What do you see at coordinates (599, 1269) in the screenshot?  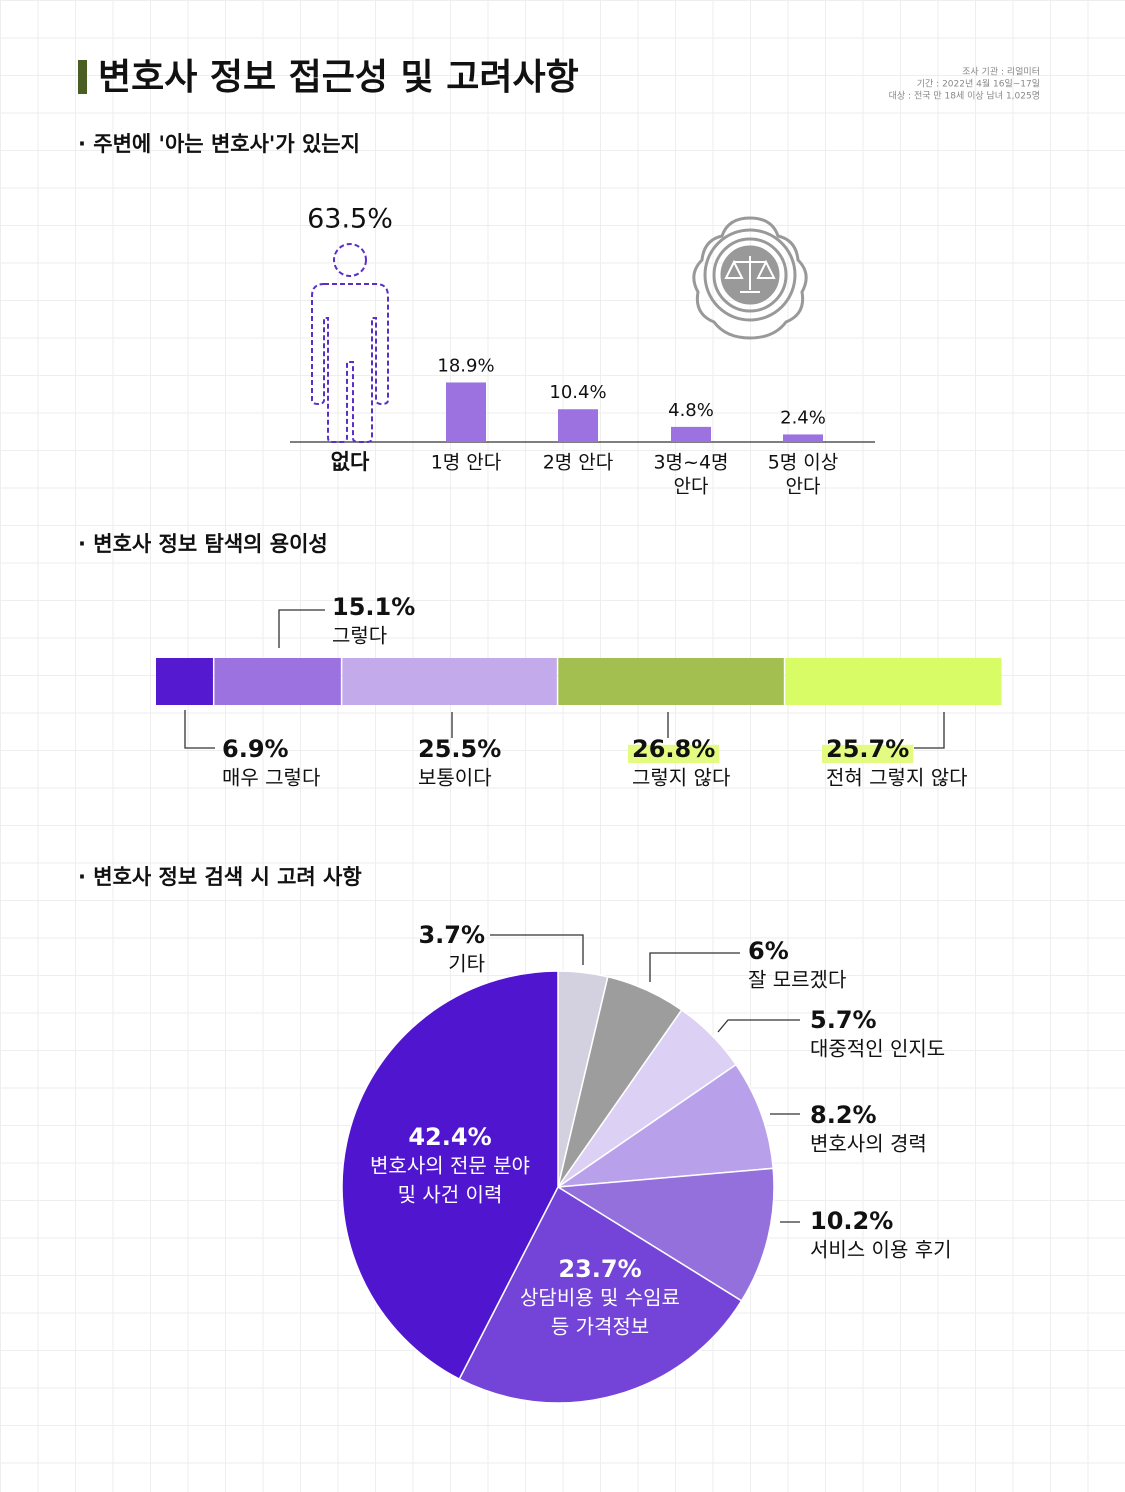 I see `value-label: 23.7%` at bounding box center [599, 1269].